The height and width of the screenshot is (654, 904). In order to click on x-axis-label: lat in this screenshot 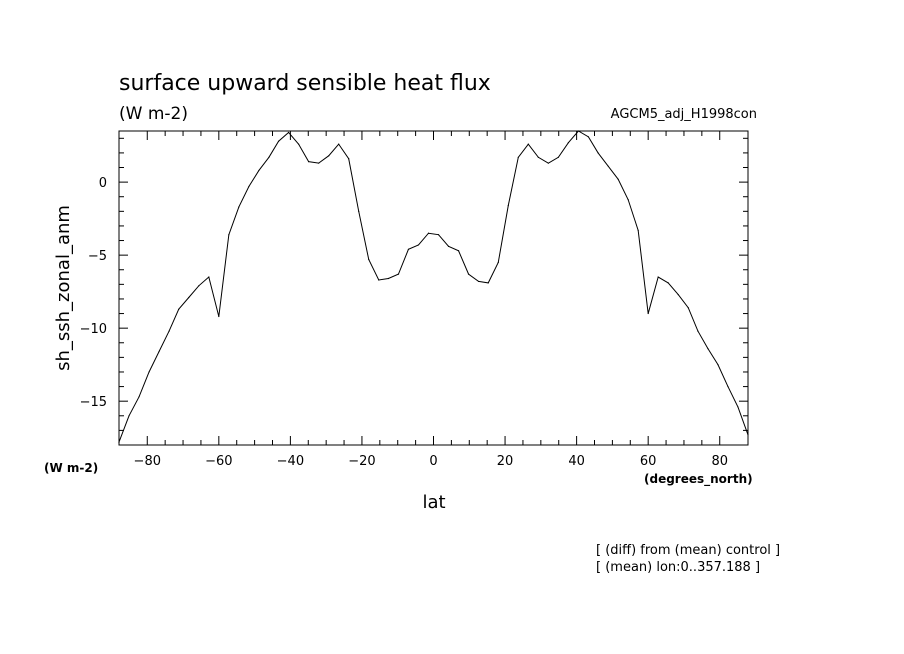, I will do `click(433, 502)`.